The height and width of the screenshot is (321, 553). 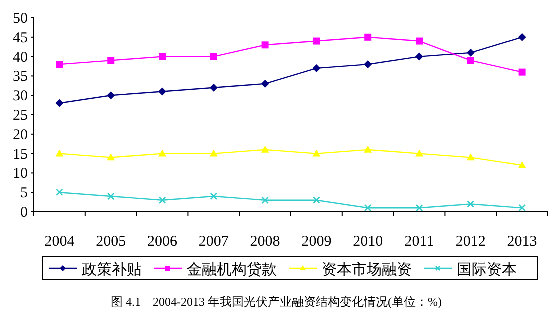 What do you see at coordinates (111, 242) in the screenshot?
I see `x-tick-label: 2005` at bounding box center [111, 242].